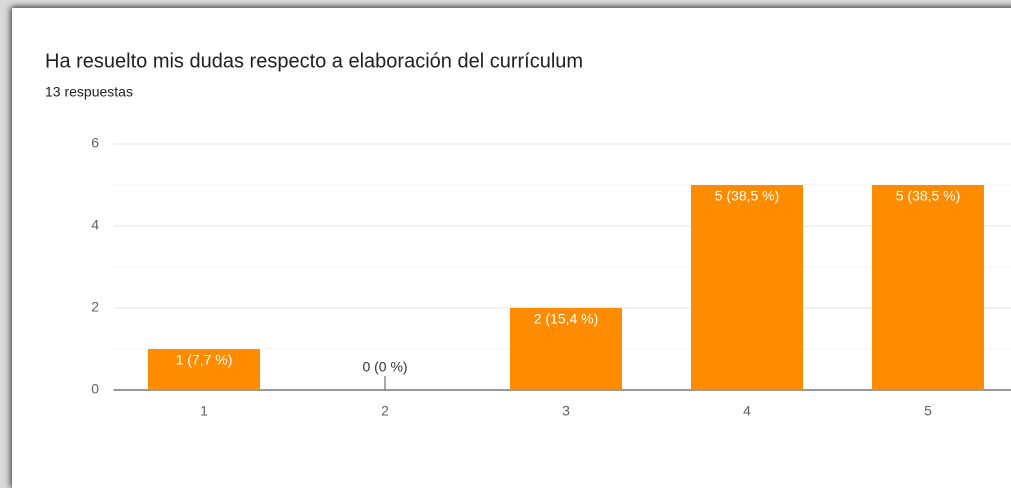 This screenshot has height=488, width=1011. What do you see at coordinates (747, 411) in the screenshot?
I see `x-tick-label: 4` at bounding box center [747, 411].